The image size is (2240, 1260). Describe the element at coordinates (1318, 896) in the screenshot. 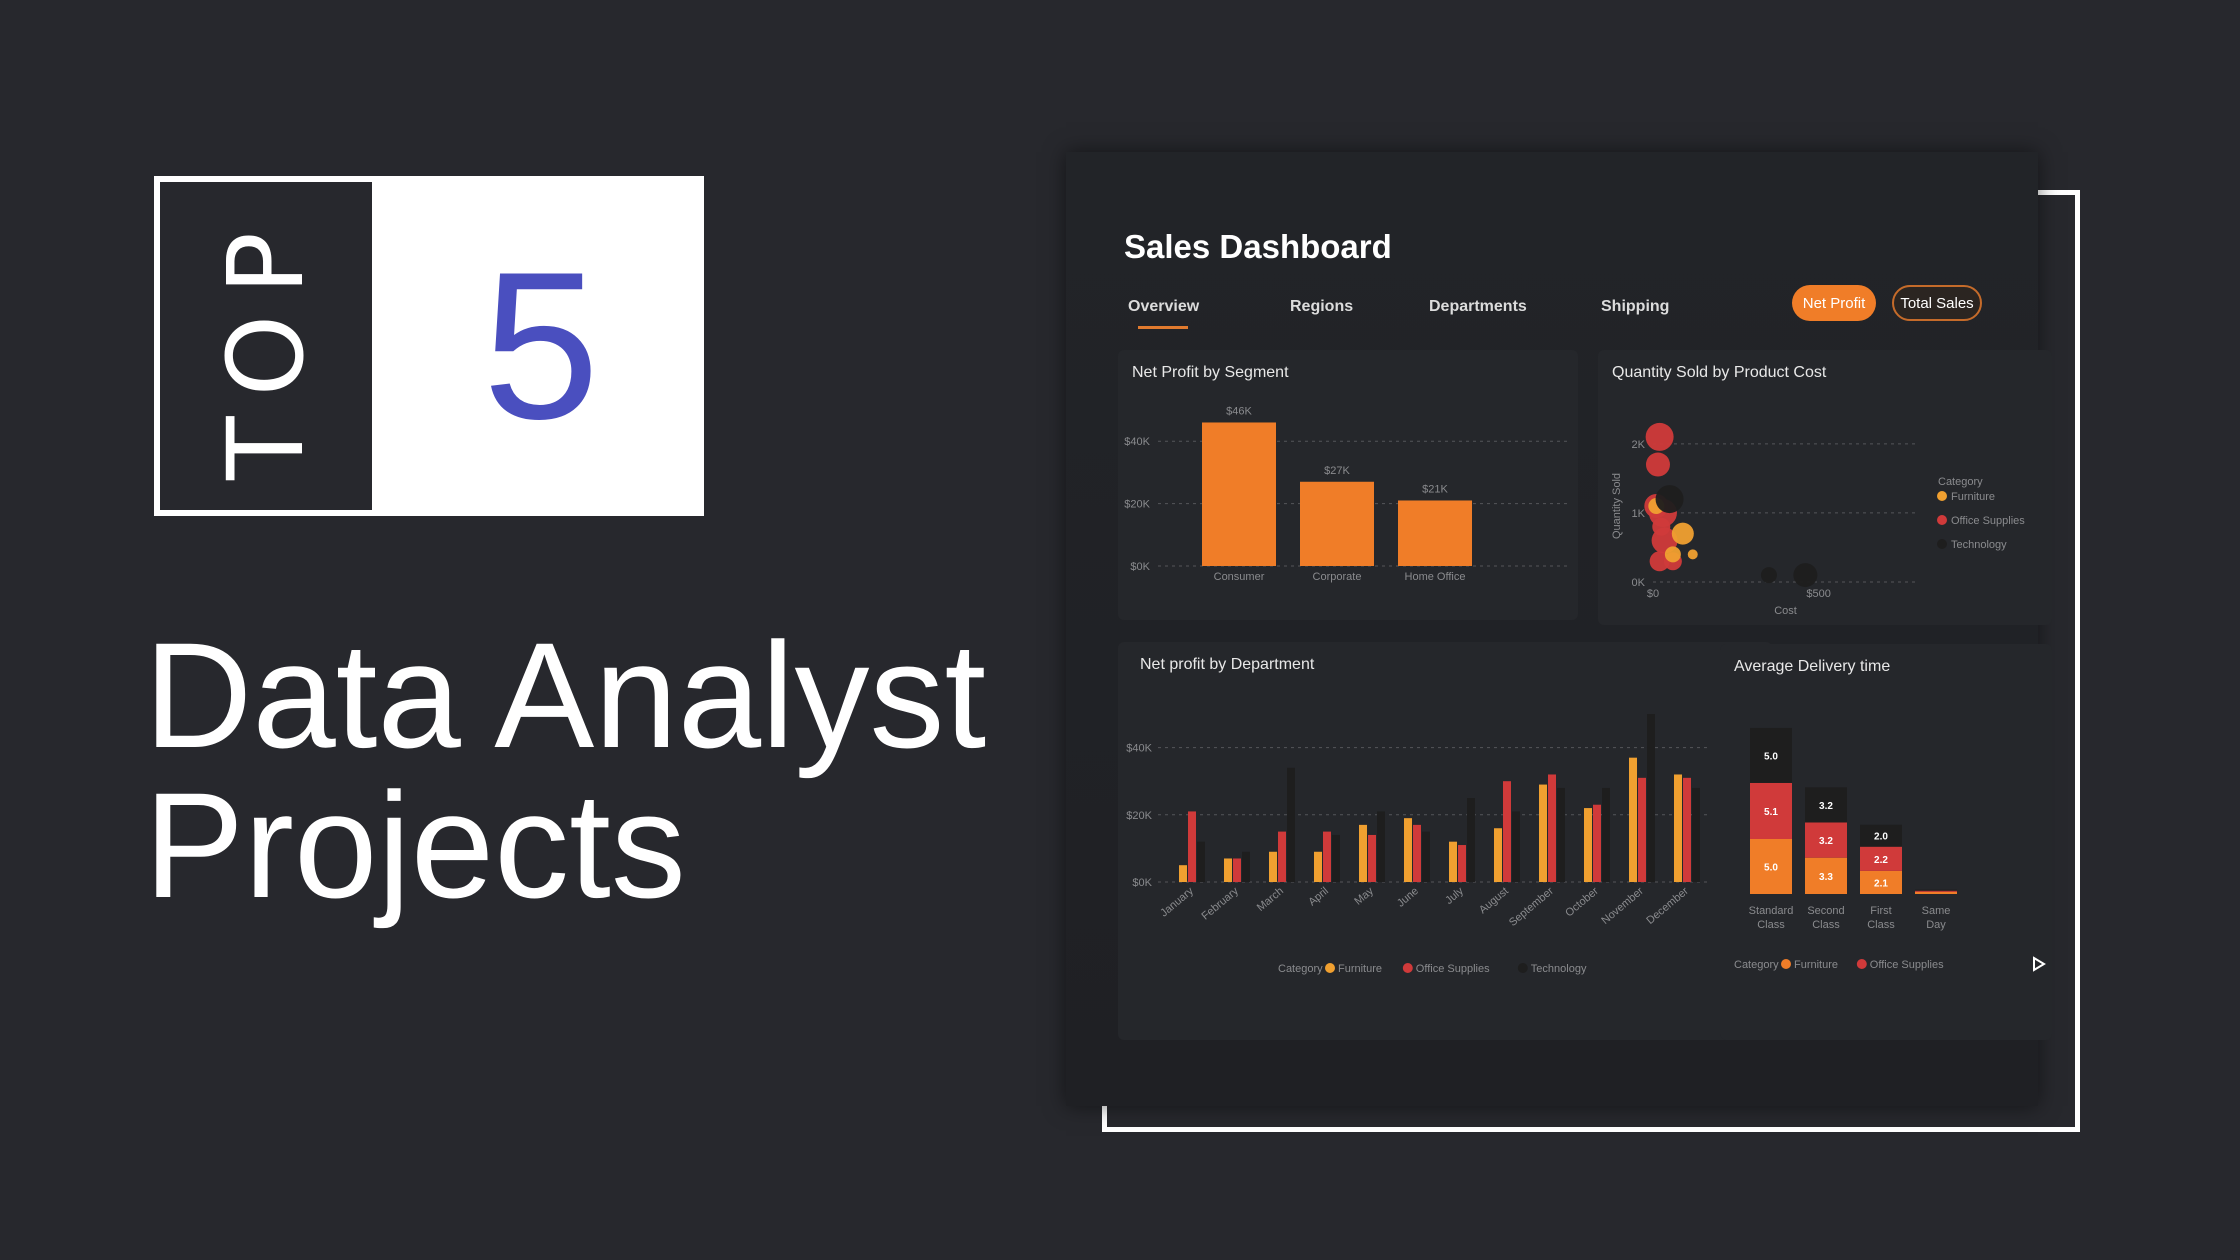

I see `x-tick-label: April` at that location.